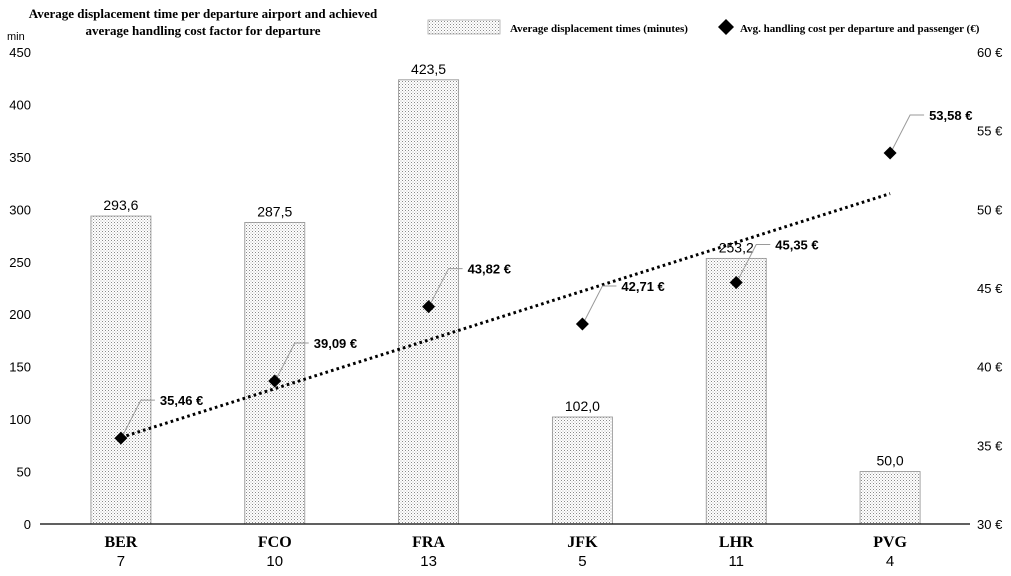 The image size is (1011, 576). What do you see at coordinates (20, 367) in the screenshot?
I see `y-tick-label: 150` at bounding box center [20, 367].